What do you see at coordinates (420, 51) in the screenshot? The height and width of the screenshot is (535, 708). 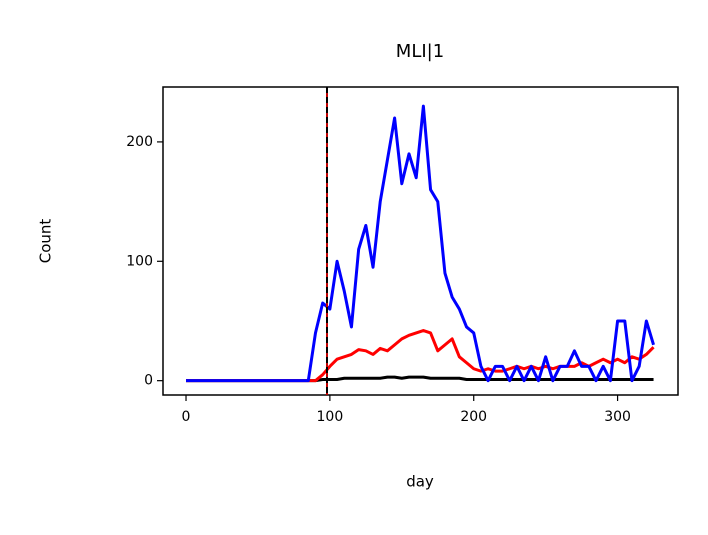 I see `chart-title: MLI|1` at bounding box center [420, 51].